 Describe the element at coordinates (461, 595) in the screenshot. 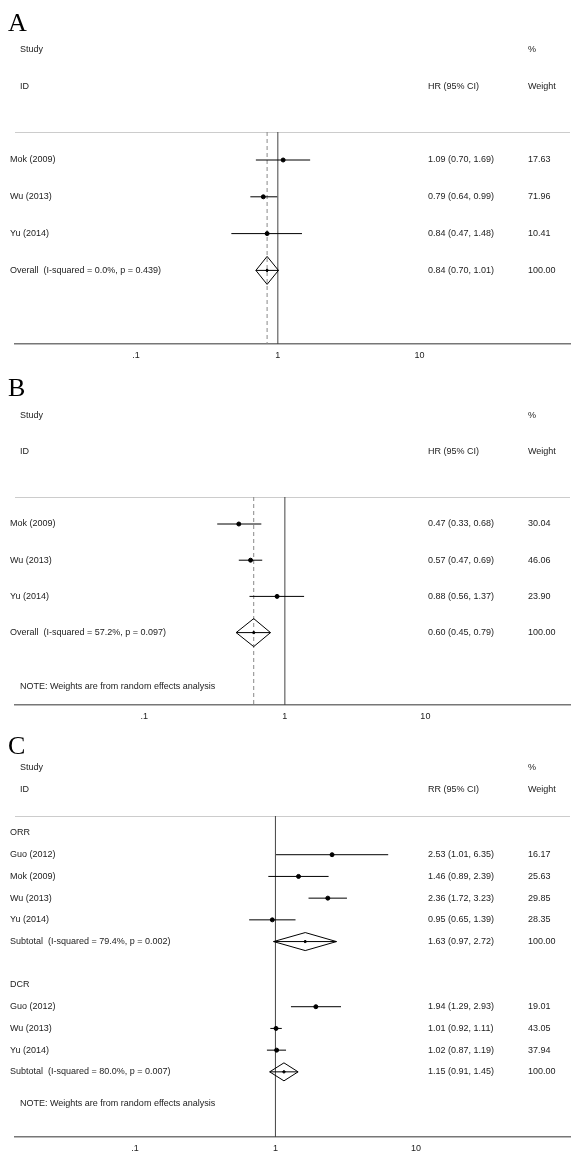

I see `annotation: 0.88 (0.56, 1.37)` at that location.